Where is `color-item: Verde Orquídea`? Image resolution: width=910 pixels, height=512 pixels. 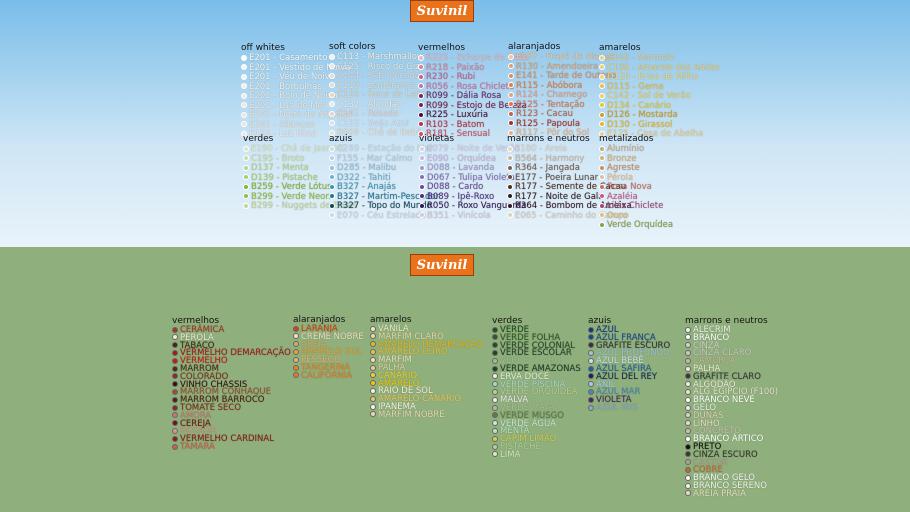
color-item: Verde Orquídea is located at coordinates (636, 225).